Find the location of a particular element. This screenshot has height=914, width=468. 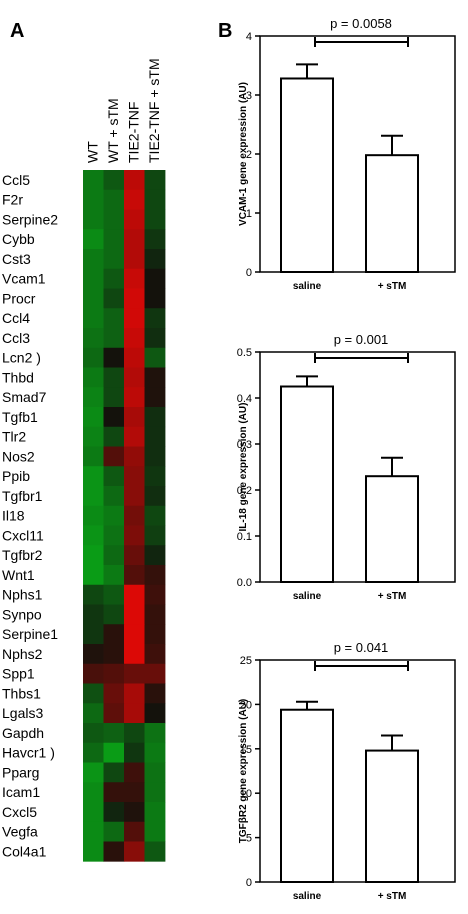

heatmap-row-label: Havcr1 ) is located at coordinates (28, 753).